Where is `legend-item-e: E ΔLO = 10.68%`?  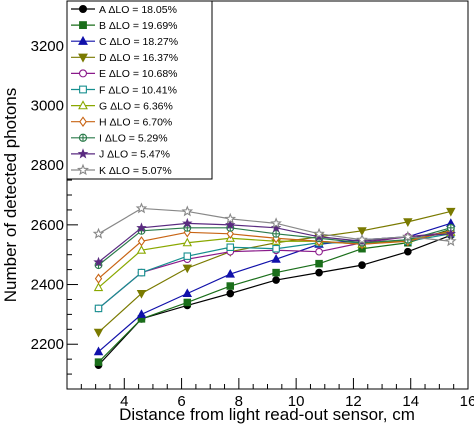
legend-item-e: E ΔLO = 10.68% is located at coordinates (124, 74).